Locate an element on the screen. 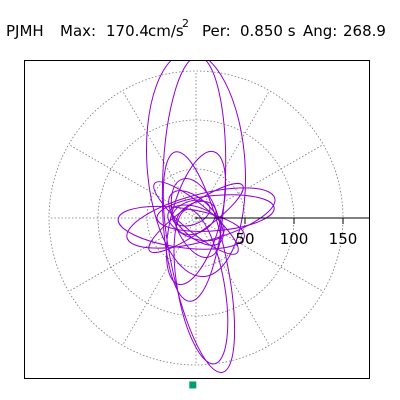  radial-tick-label-100: 100 is located at coordinates (294, 239).